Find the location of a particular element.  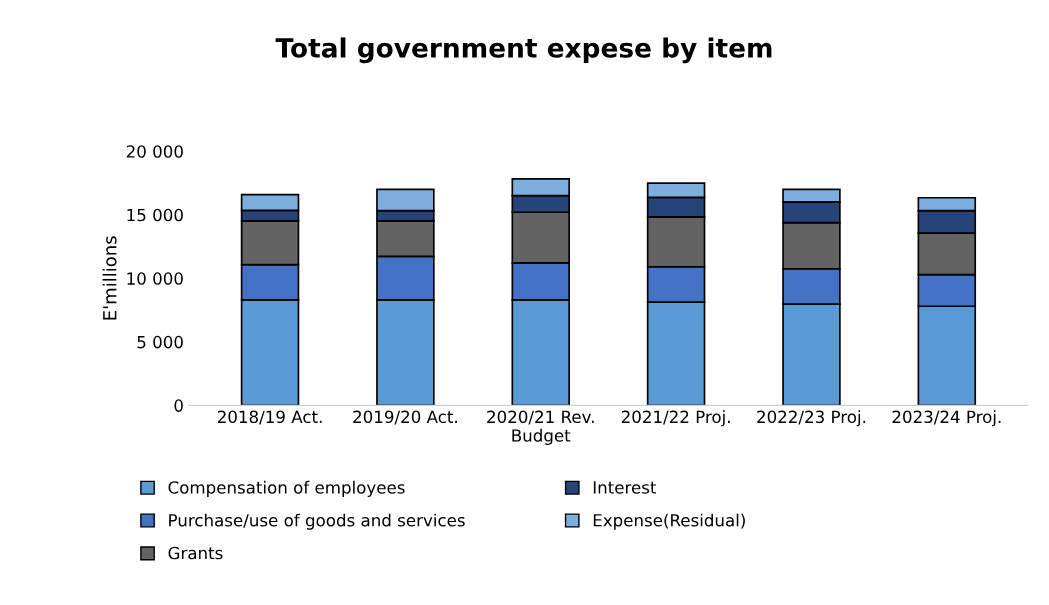

x-tick-label: 2018/19 Act. is located at coordinates (269, 417).